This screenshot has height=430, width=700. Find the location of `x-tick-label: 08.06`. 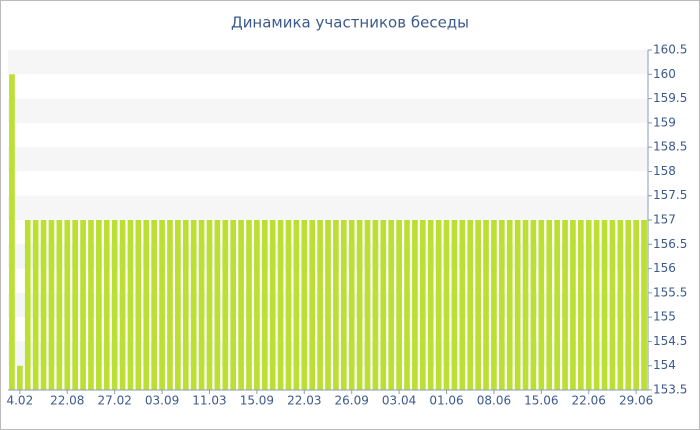

x-tick-label: 08.06 is located at coordinates (494, 401).